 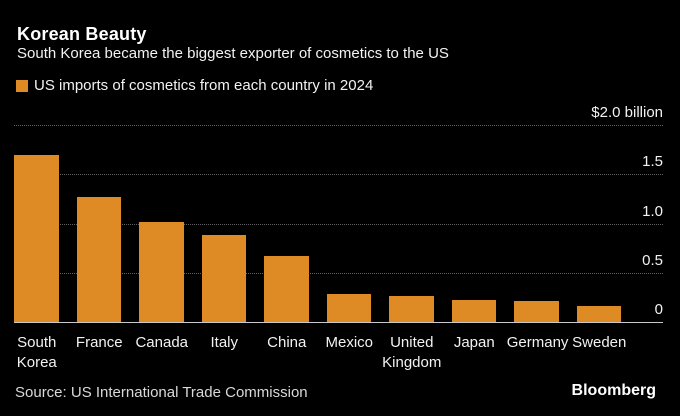 What do you see at coordinates (348, 308) in the screenshot?
I see `bar-mexico` at bounding box center [348, 308].